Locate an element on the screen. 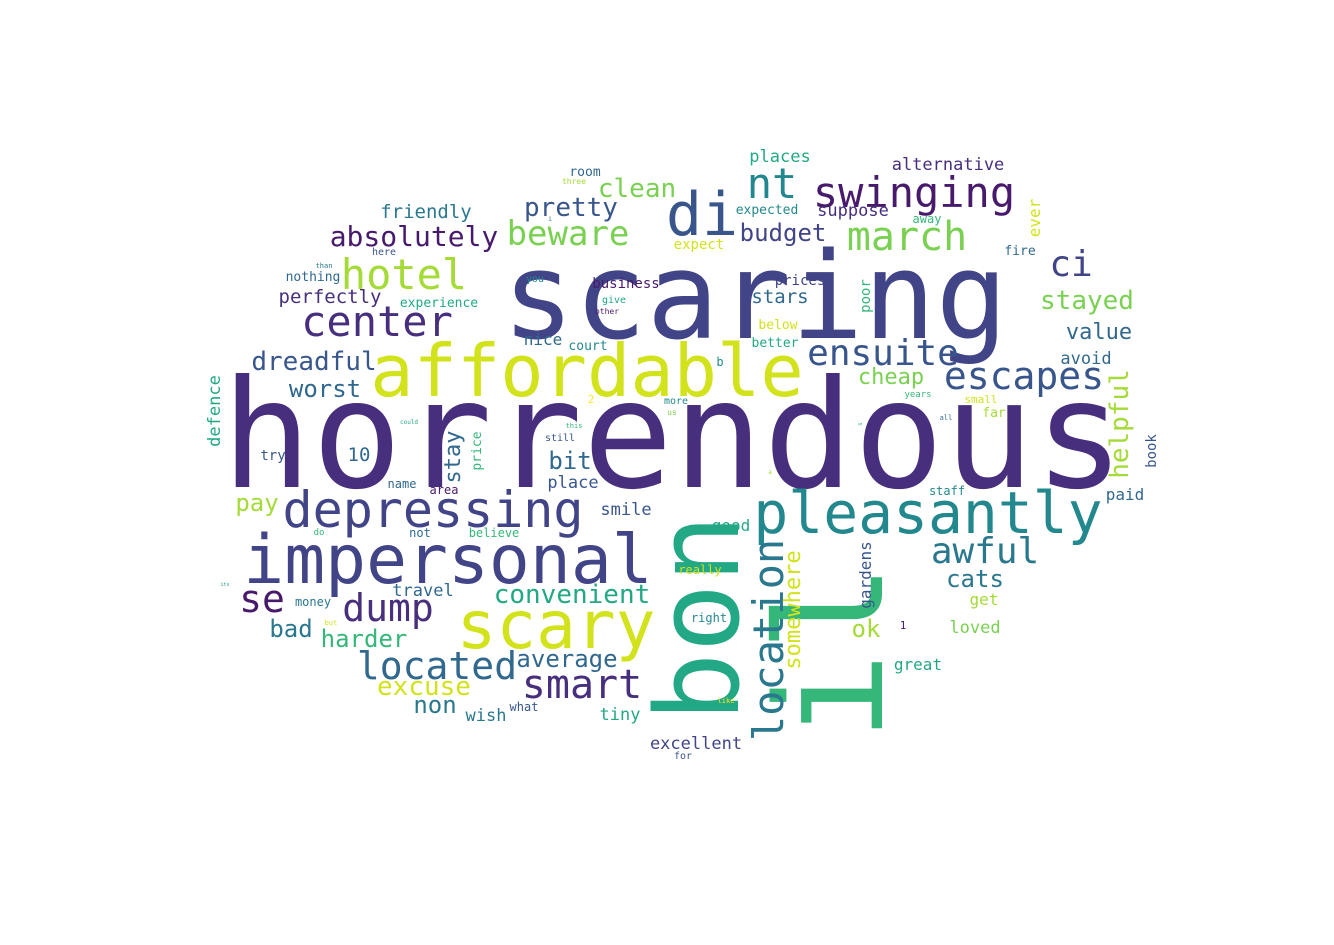 The image size is (1334, 945). cloud-word: helpful is located at coordinates (1120, 424).